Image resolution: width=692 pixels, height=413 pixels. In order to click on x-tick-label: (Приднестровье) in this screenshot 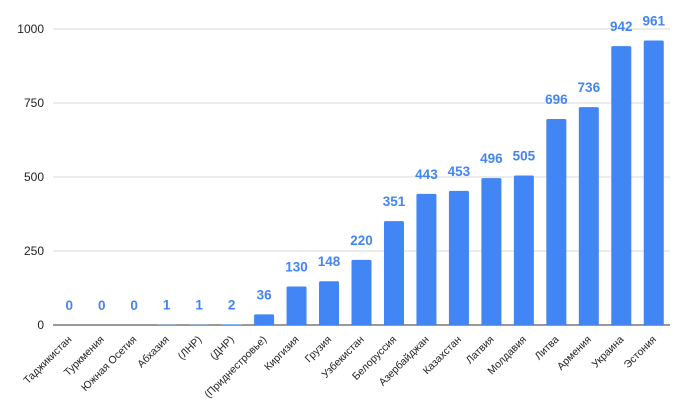, I will do `click(235, 367)`.